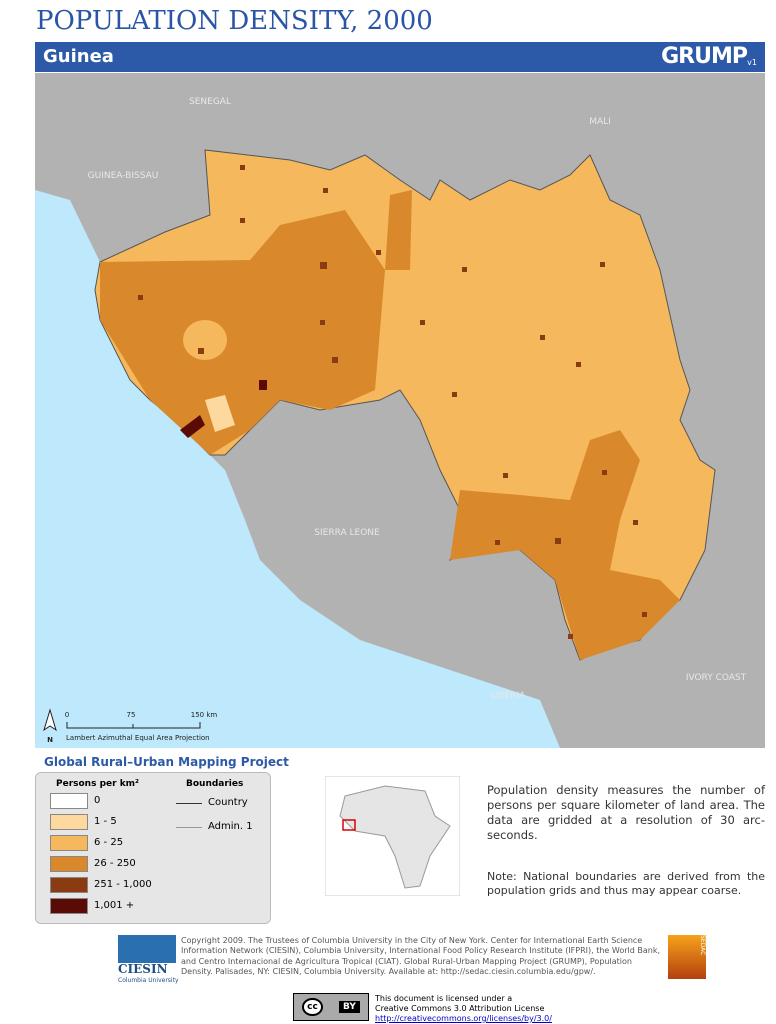 This screenshot has width=776, height=1024. Describe the element at coordinates (210, 102) in the screenshot. I see `map-label: SENEGAL` at that location.